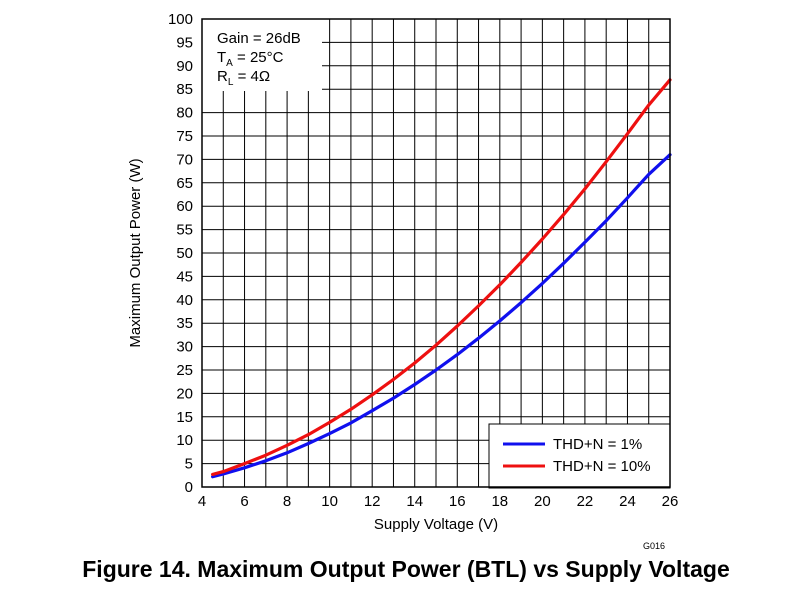 This screenshot has width=812, height=591. Describe the element at coordinates (184, 300) in the screenshot. I see `y-tick-label: 40` at that location.